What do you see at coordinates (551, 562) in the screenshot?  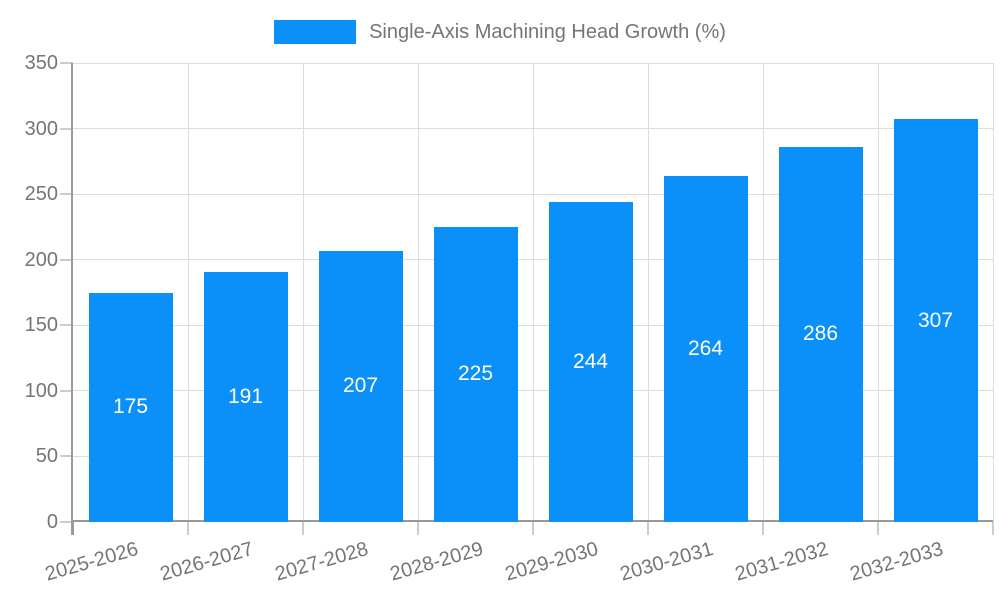 I see `x-tick-label: 2029-2030` at bounding box center [551, 562].